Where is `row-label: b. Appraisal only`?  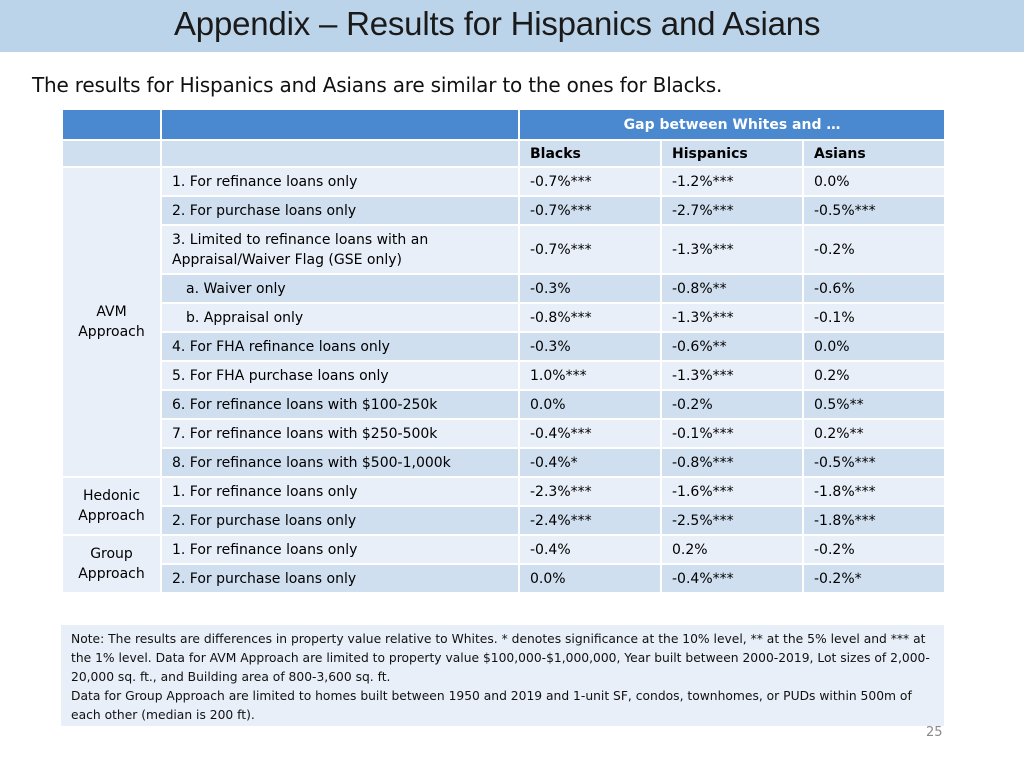 row-label: b. Appraisal only is located at coordinates (340, 317).